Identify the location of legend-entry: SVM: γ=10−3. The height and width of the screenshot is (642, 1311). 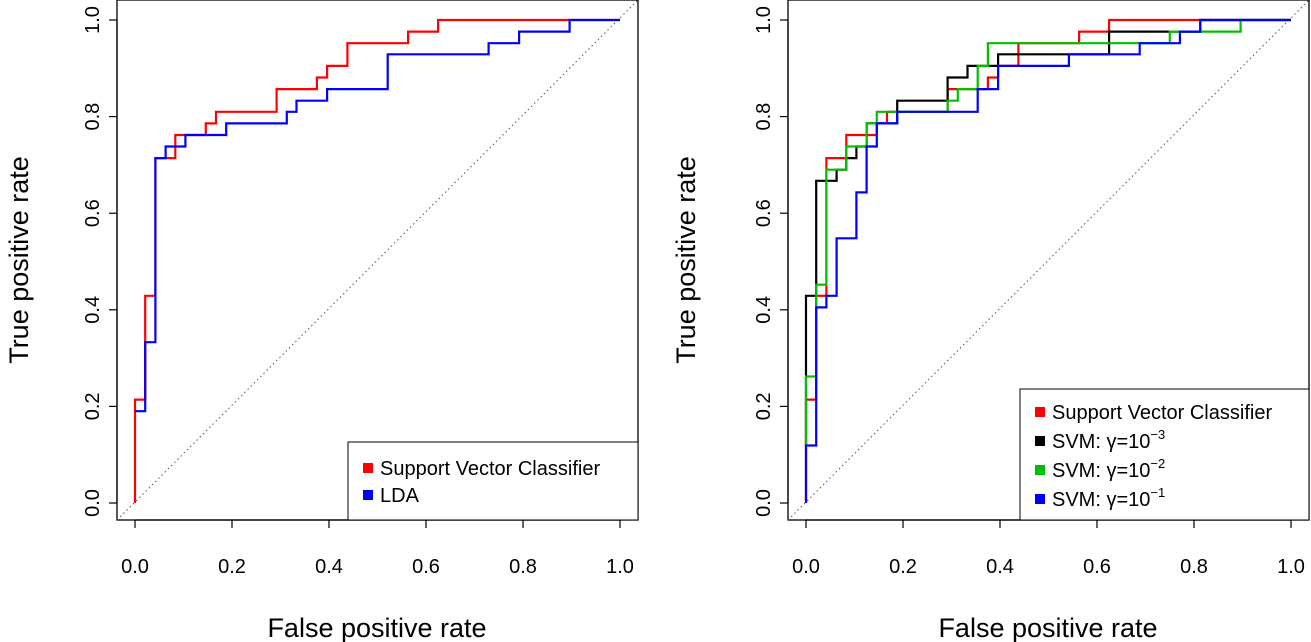
(1108, 440).